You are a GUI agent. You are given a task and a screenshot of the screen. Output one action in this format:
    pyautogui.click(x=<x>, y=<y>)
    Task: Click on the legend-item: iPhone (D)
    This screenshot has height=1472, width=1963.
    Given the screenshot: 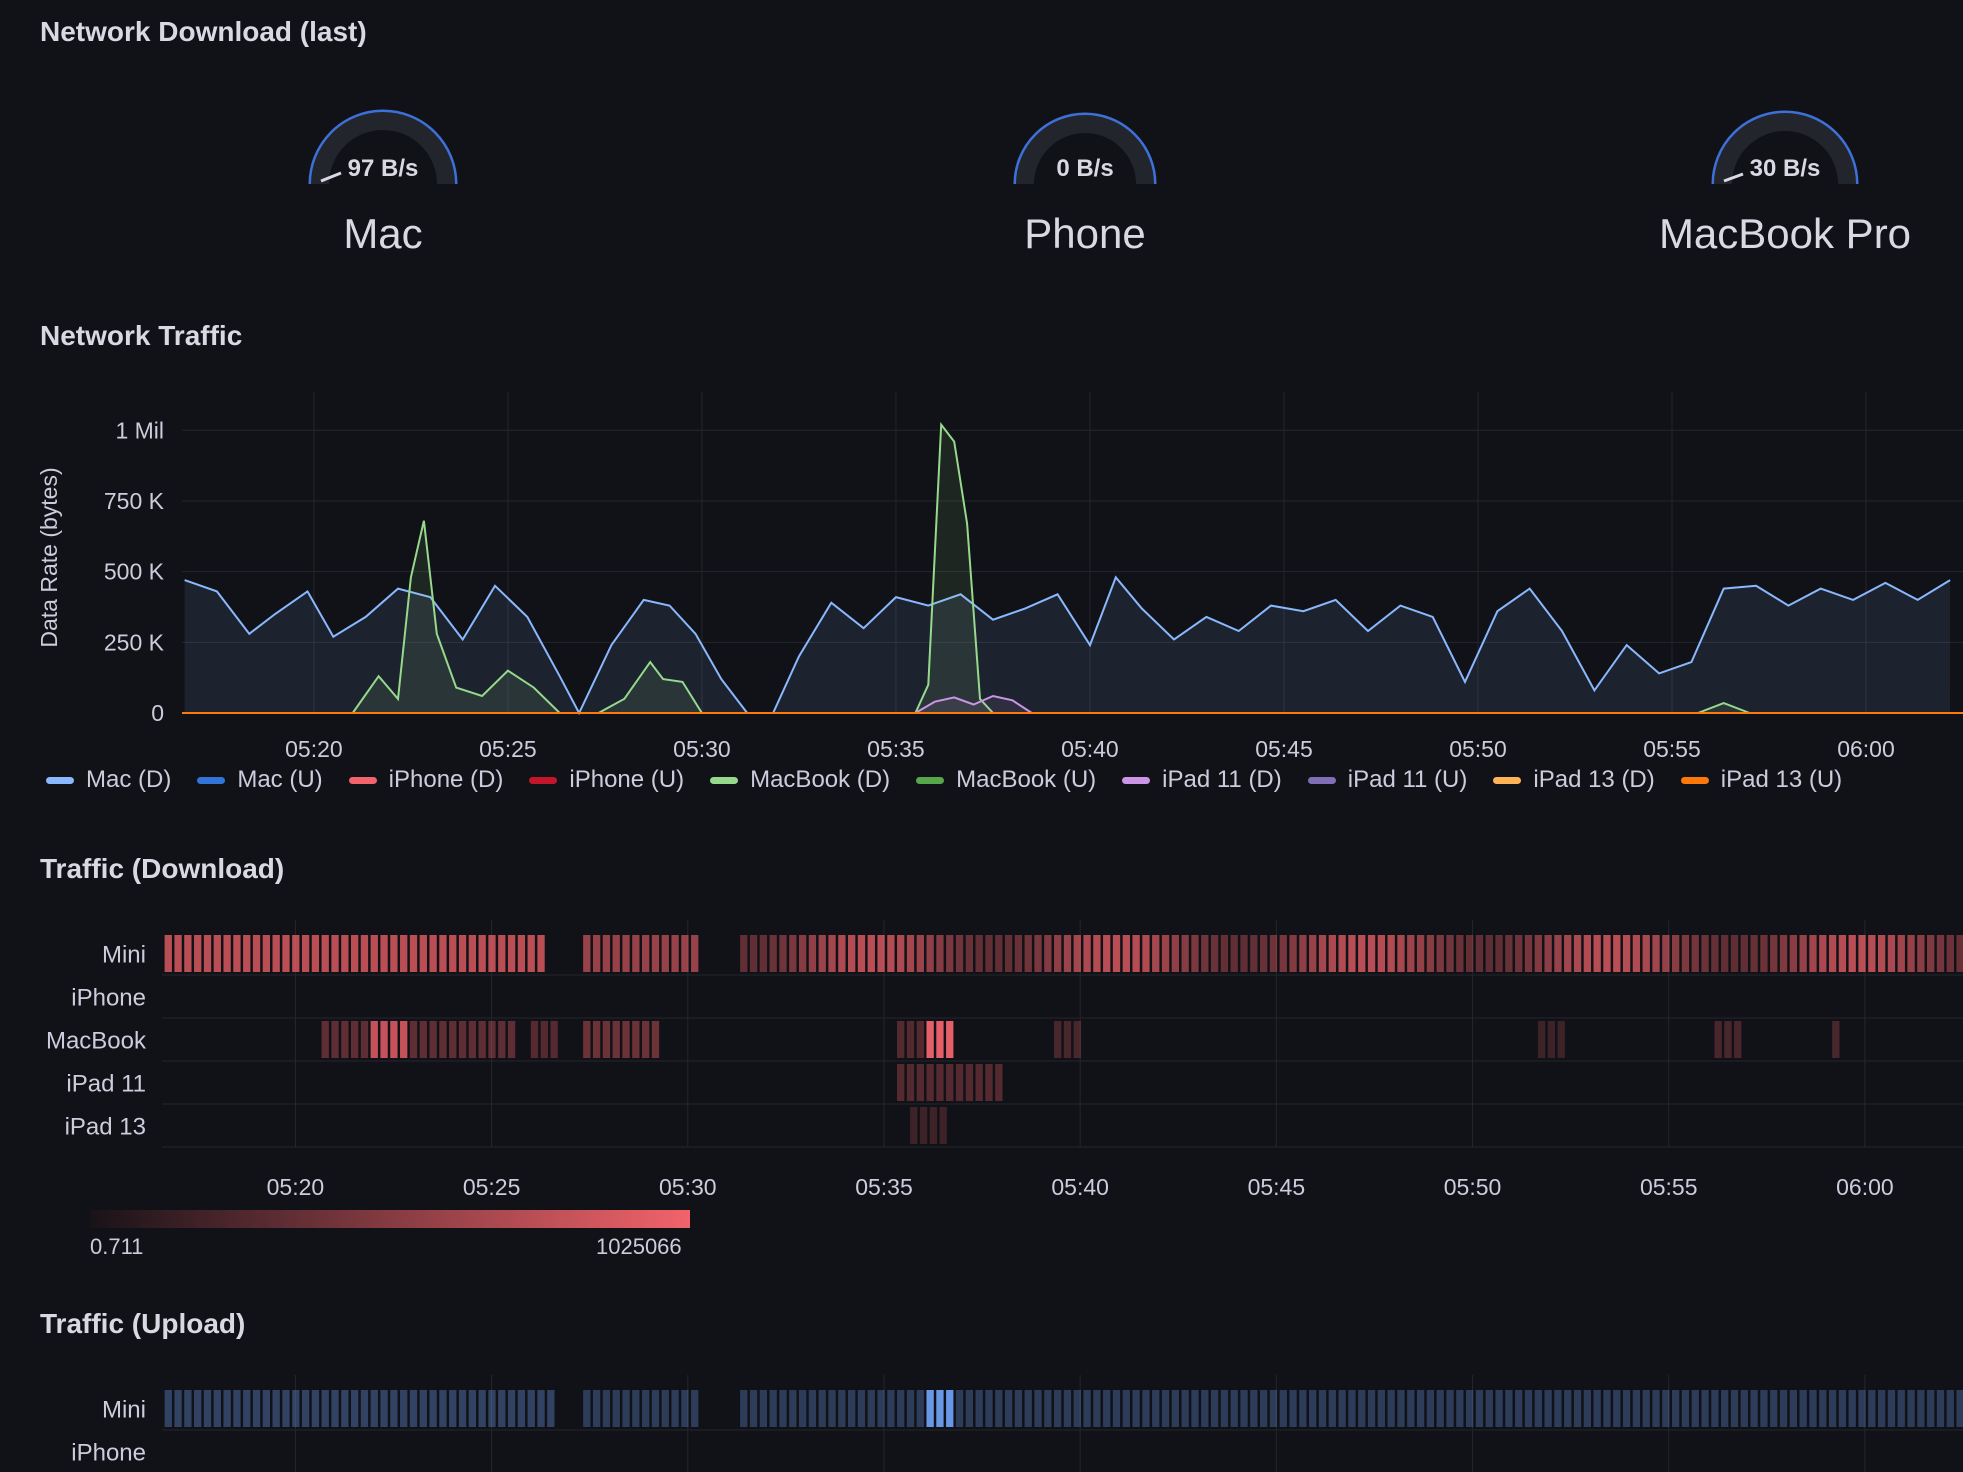 What is the action you would take?
    pyautogui.click(x=426, y=780)
    